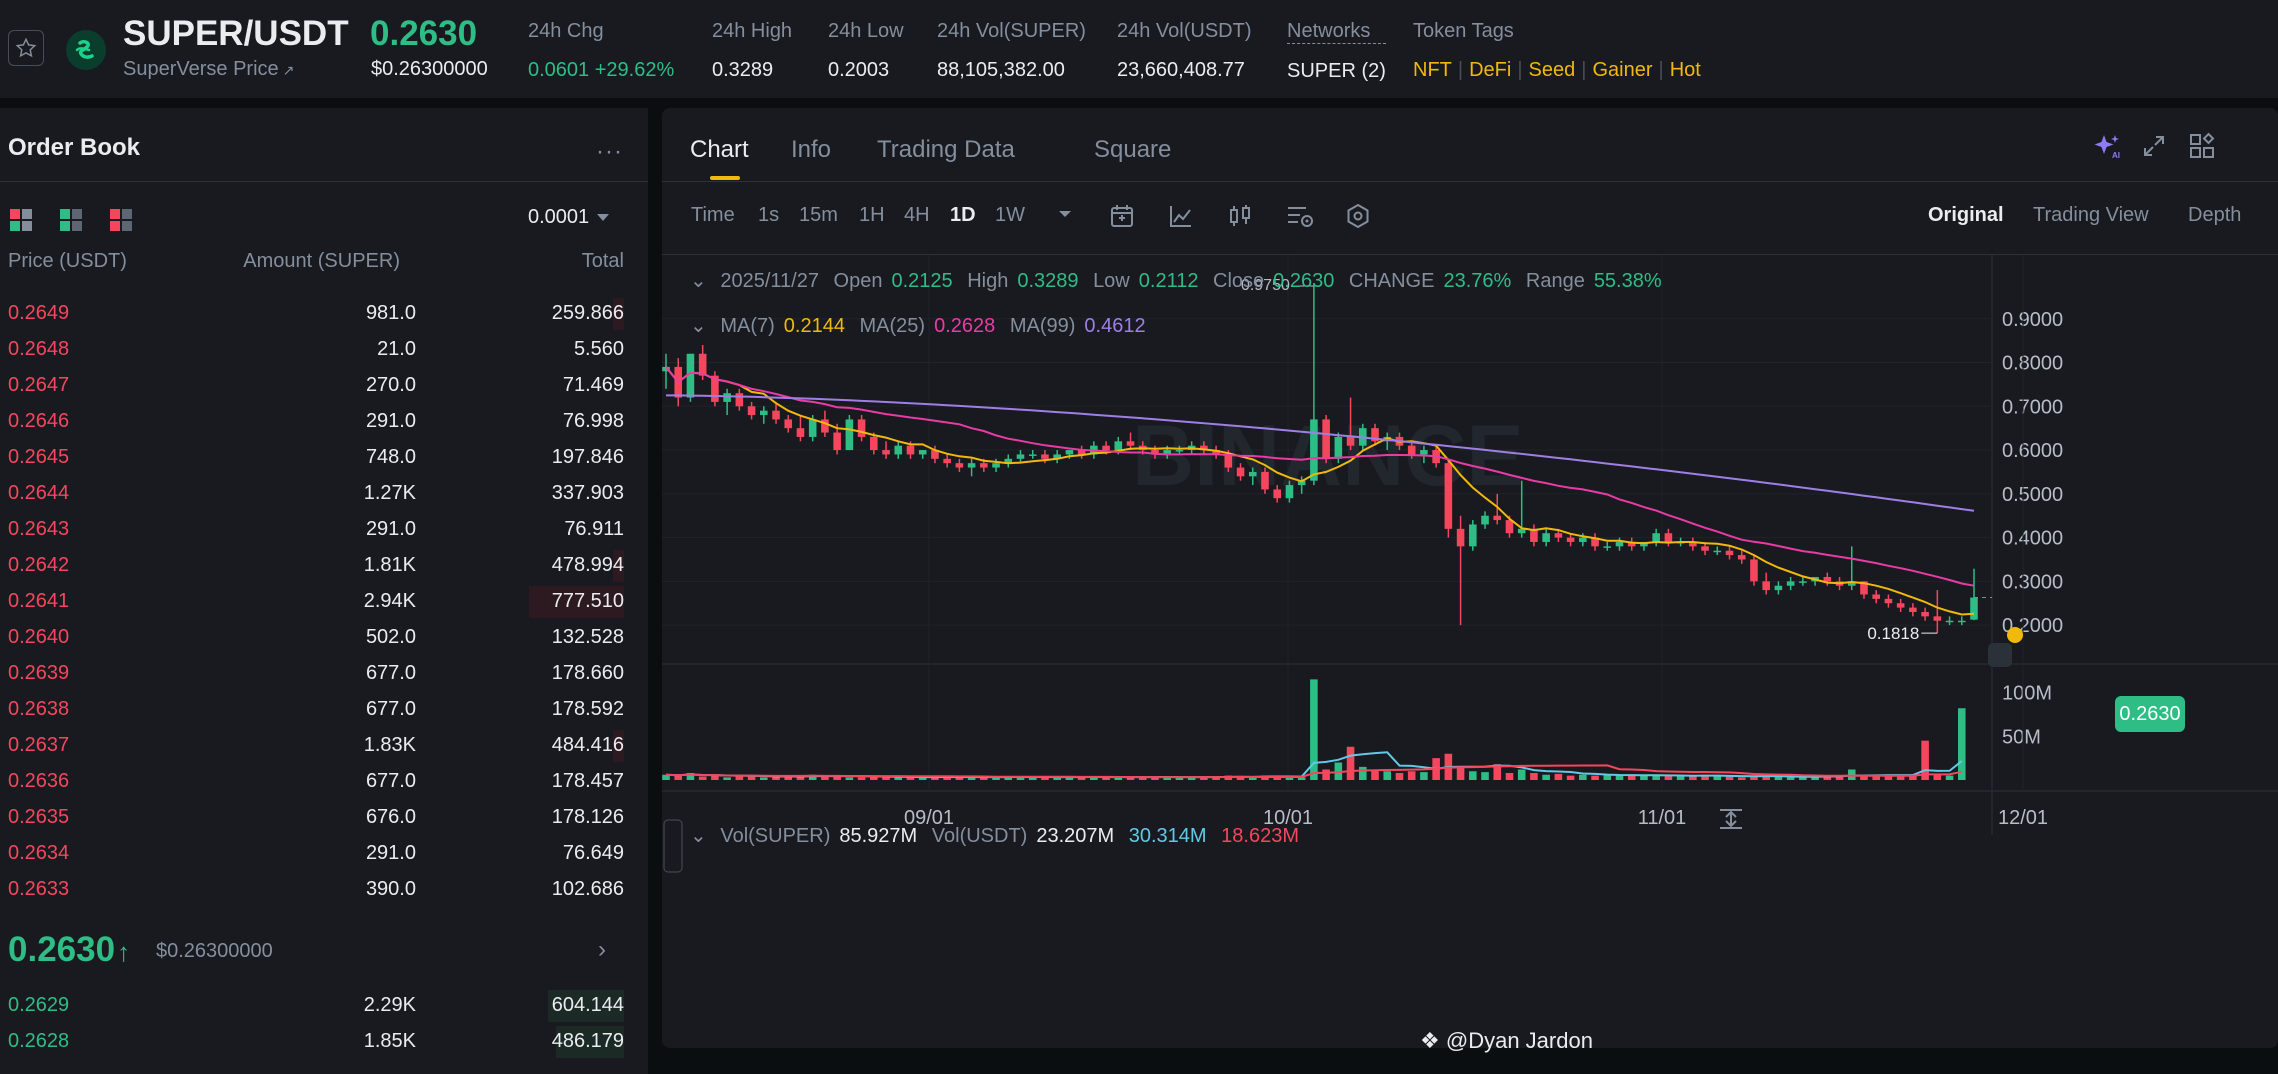  Describe the element at coordinates (324, 422) in the screenshot. I see `ask-row: 0.2646 291.0 76.998` at that location.